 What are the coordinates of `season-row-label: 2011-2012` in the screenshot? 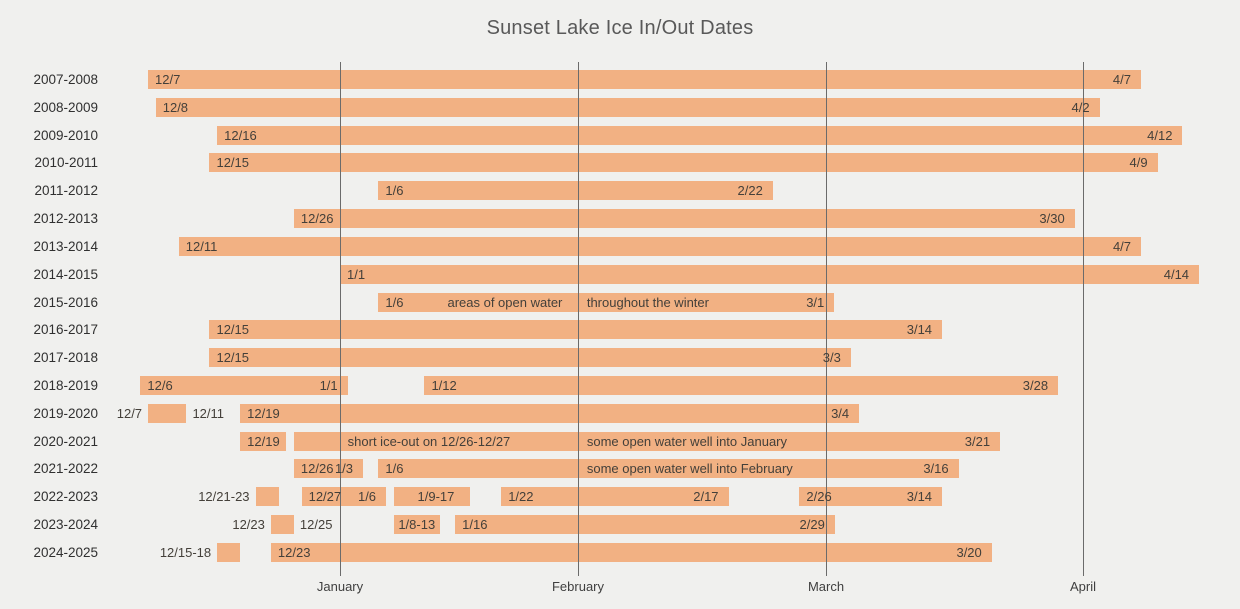 It's located at (66, 191).